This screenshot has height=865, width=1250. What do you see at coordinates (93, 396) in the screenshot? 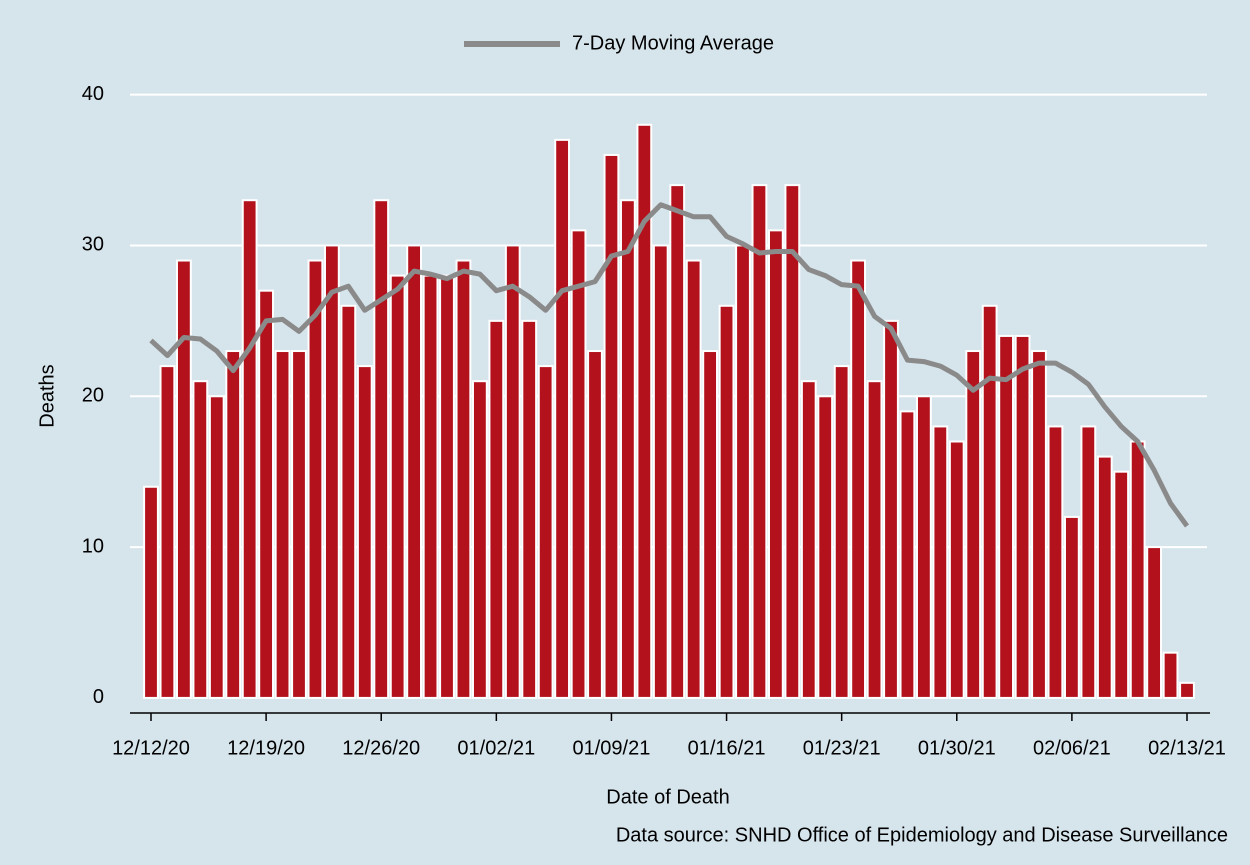
I see `y-tick-label: 20` at bounding box center [93, 396].